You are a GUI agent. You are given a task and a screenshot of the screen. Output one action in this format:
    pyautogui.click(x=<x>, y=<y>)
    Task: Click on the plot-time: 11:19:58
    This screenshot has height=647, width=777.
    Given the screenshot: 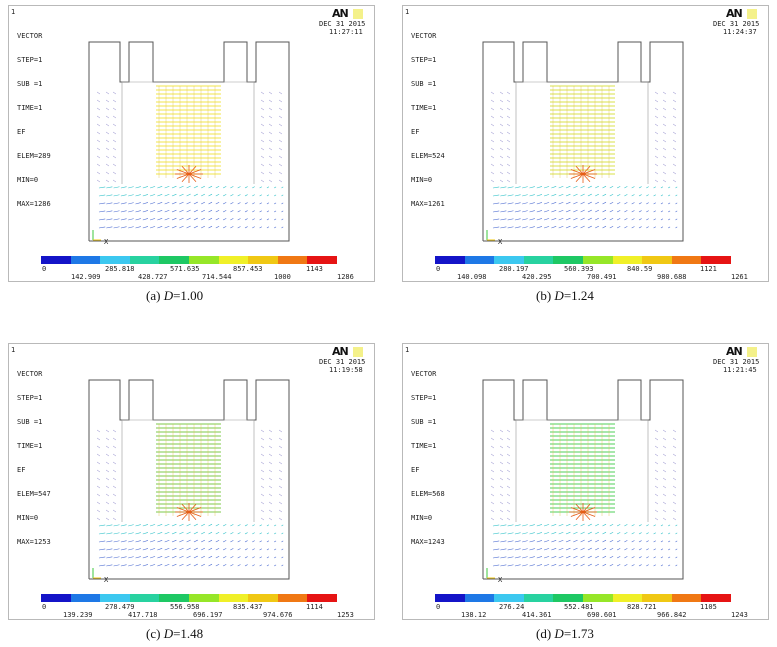 What is the action you would take?
    pyautogui.click(x=346, y=370)
    